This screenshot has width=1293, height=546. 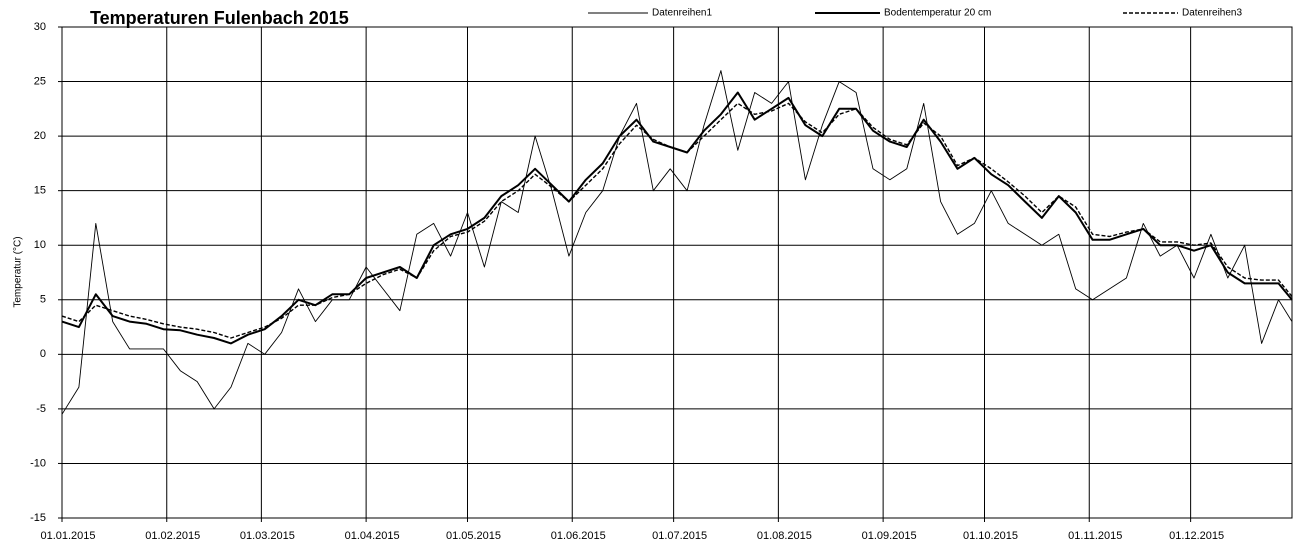 I want to click on legend-label: Datenreihen3, so click(x=1212, y=13).